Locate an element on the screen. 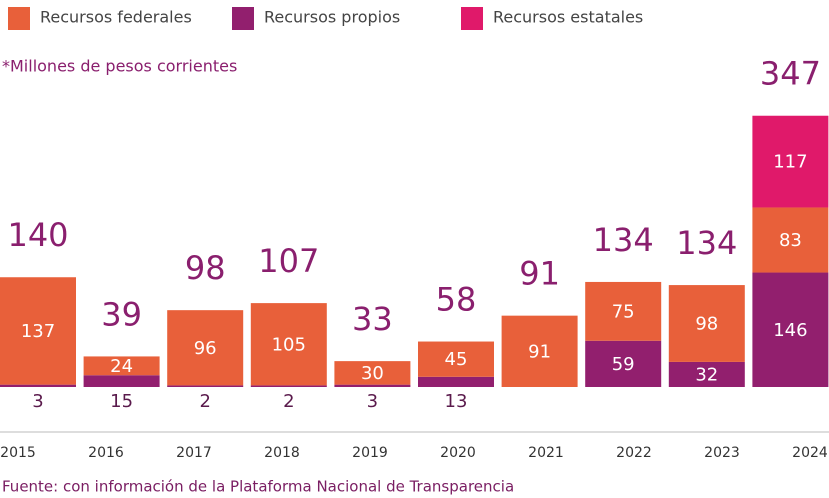  value-label: 98 is located at coordinates (706, 323).